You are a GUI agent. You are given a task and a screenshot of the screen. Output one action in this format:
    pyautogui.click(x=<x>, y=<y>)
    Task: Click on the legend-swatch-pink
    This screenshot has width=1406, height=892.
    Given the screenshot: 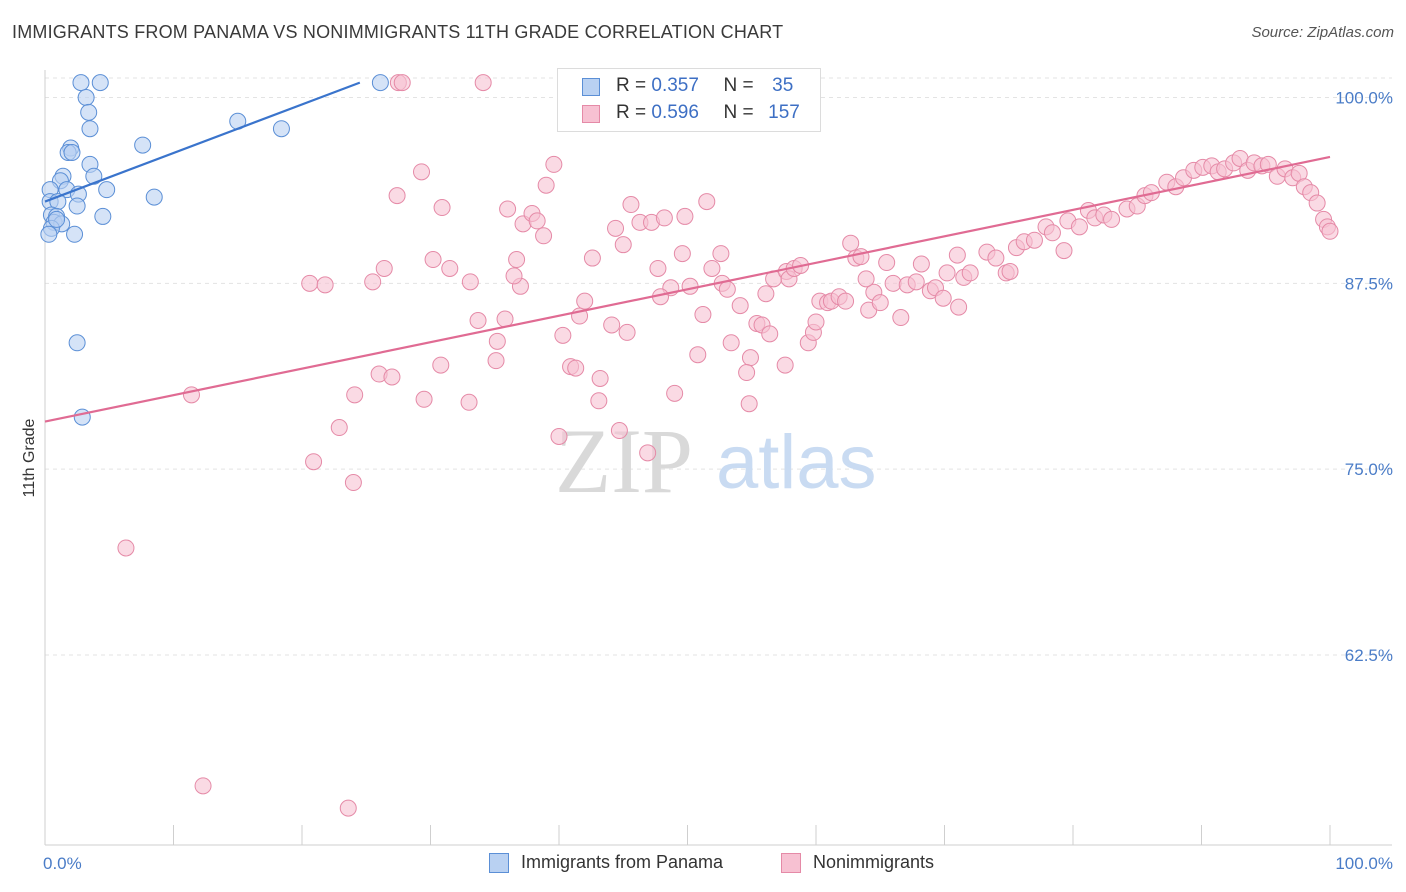 What is the action you would take?
    pyautogui.click(x=591, y=114)
    